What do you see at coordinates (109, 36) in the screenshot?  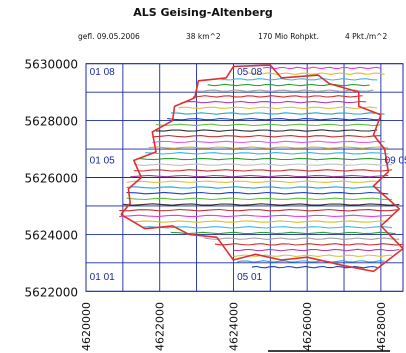 I see `chart-subtitle-date: gefl. 09.05.2006` at bounding box center [109, 36].